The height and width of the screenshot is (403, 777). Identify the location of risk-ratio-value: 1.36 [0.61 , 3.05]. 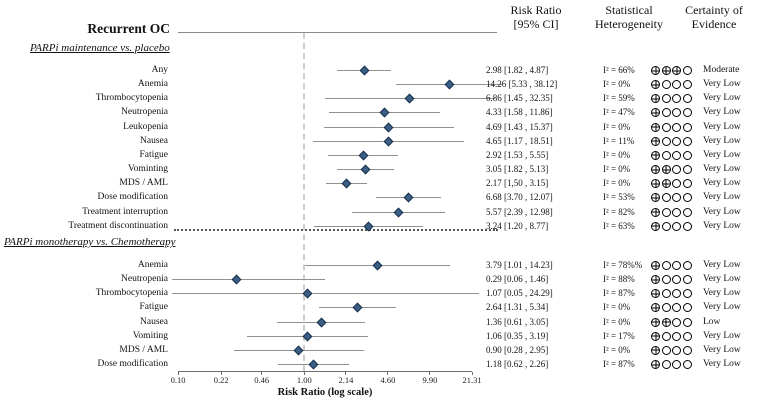
(517, 321).